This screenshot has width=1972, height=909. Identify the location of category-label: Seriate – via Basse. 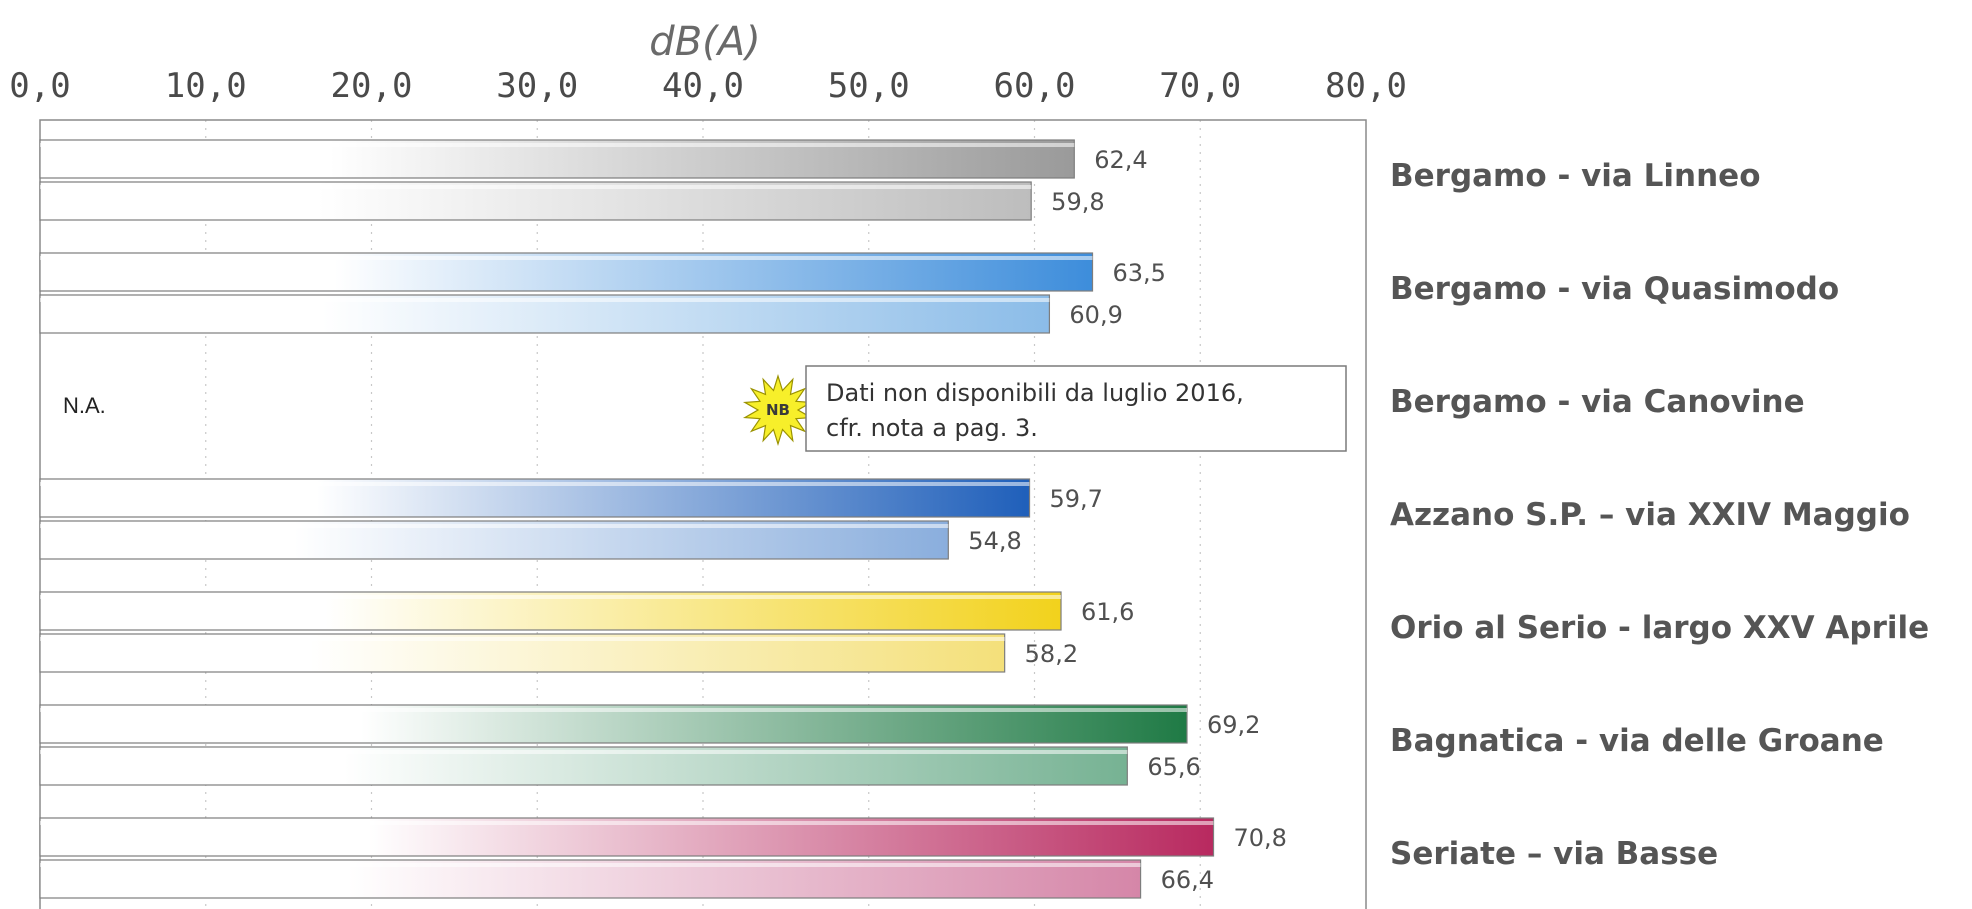
(1554, 854).